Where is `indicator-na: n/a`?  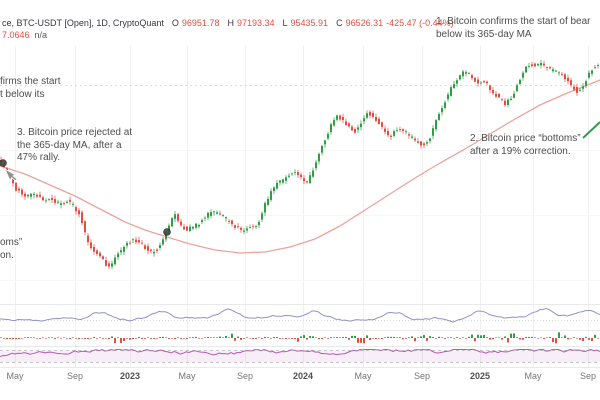
indicator-na: n/a is located at coordinates (41, 35).